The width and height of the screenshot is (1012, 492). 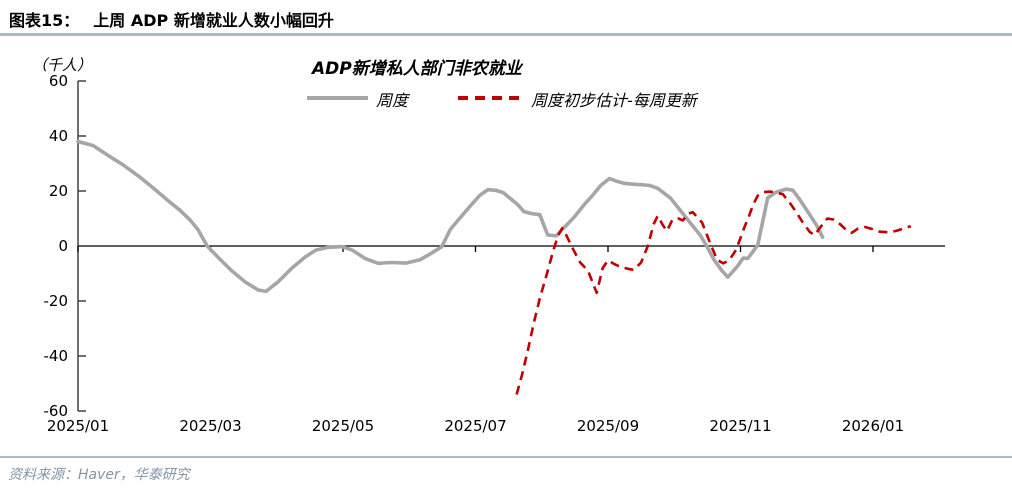 What do you see at coordinates (62, 65) in the screenshot?
I see `y-axis-unit-label: （千人）` at bounding box center [62, 65].